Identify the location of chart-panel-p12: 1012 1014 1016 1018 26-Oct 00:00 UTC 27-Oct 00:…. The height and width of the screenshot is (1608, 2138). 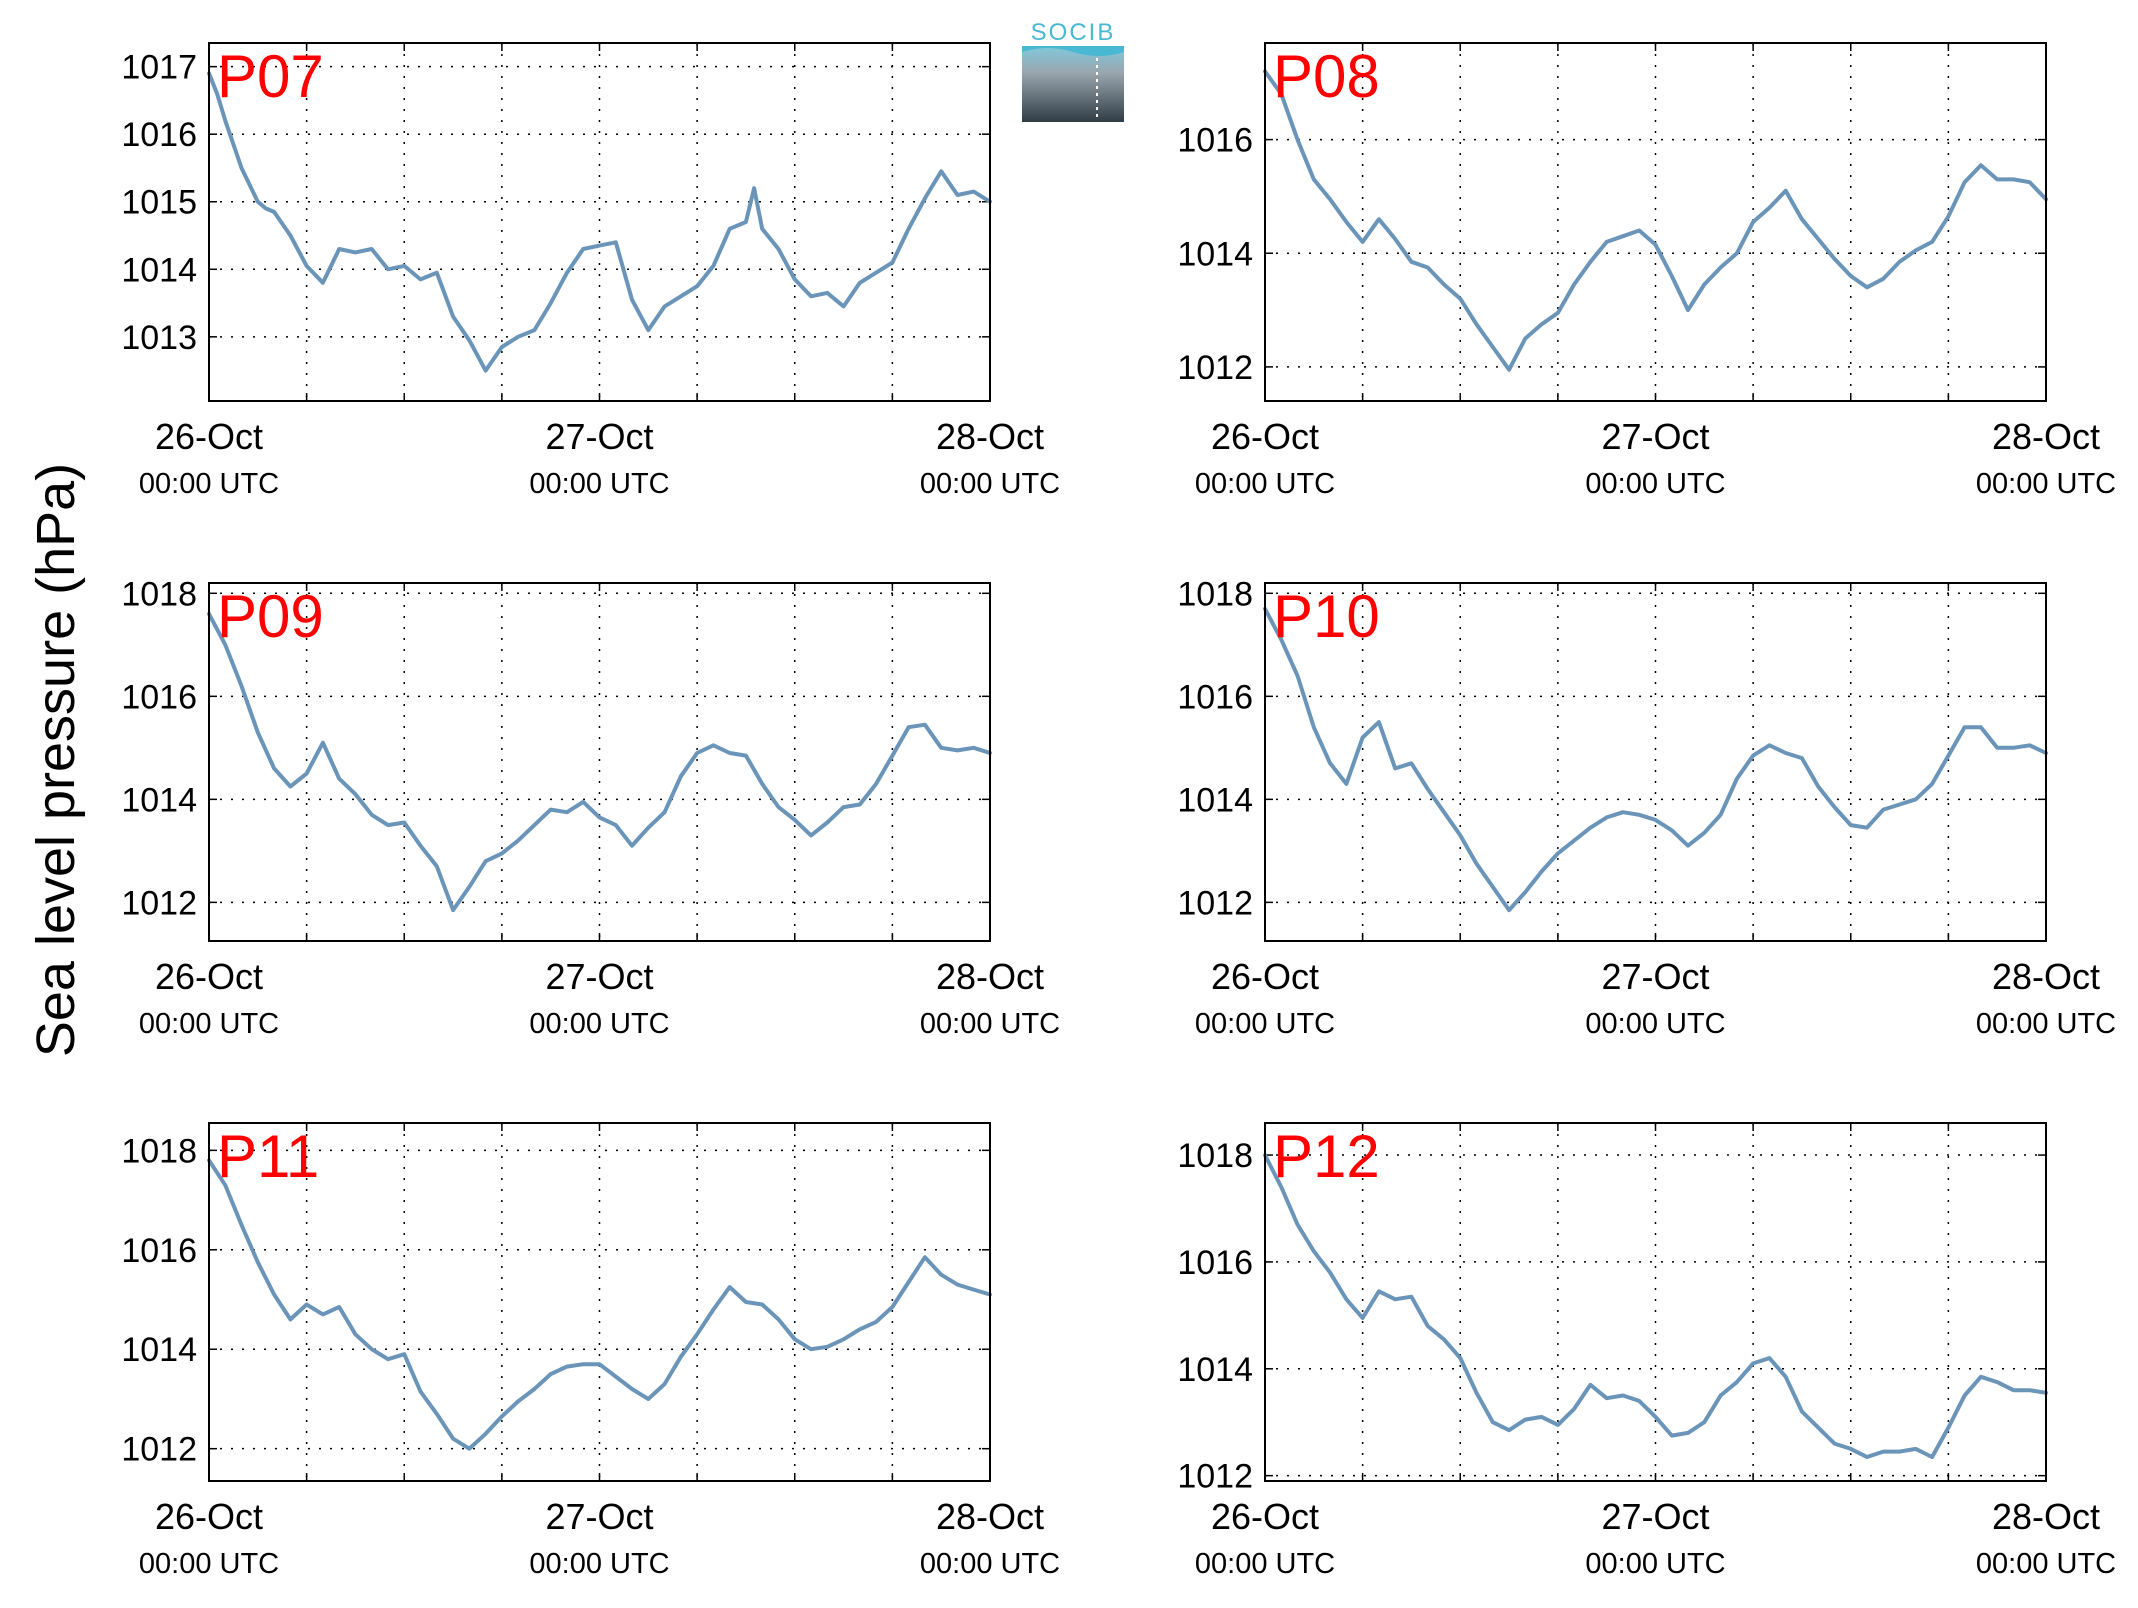
(1646, 1351).